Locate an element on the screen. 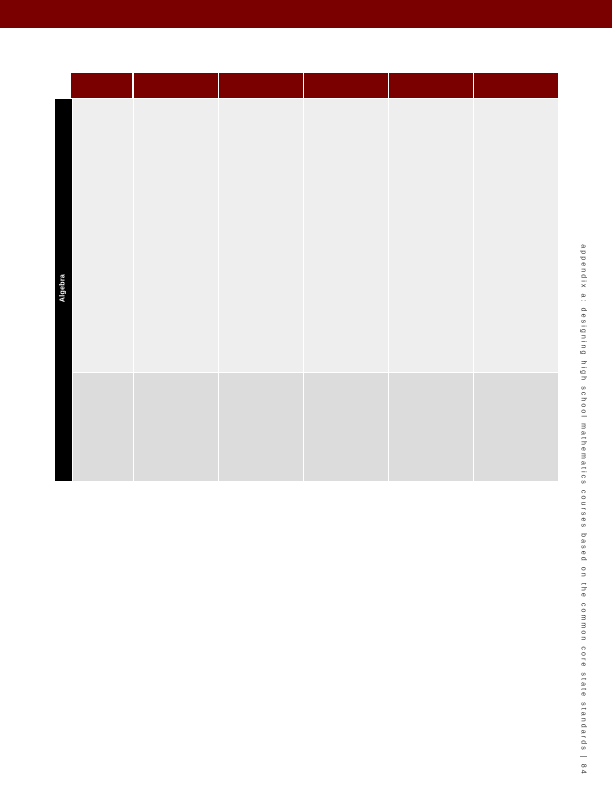  table-header-row is located at coordinates (314, 85).